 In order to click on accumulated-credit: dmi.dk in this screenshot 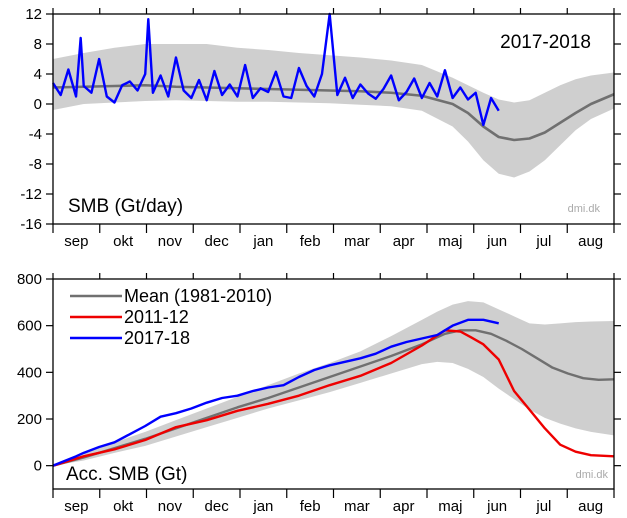, I will do `click(592, 475)`.